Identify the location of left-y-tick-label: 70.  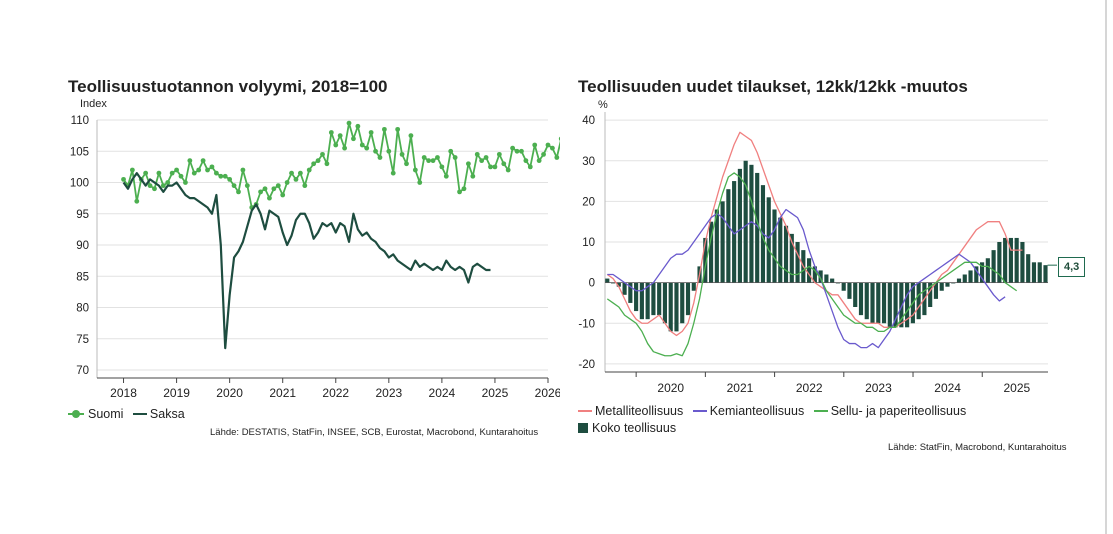
(82, 371).